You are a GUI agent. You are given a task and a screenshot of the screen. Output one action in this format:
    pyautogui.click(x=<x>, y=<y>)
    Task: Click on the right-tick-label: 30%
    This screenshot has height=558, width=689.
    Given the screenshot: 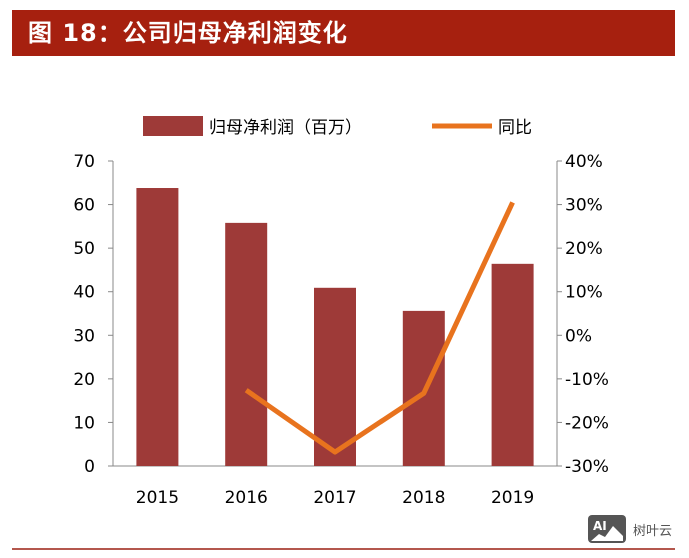 What is the action you would take?
    pyautogui.click(x=584, y=206)
    